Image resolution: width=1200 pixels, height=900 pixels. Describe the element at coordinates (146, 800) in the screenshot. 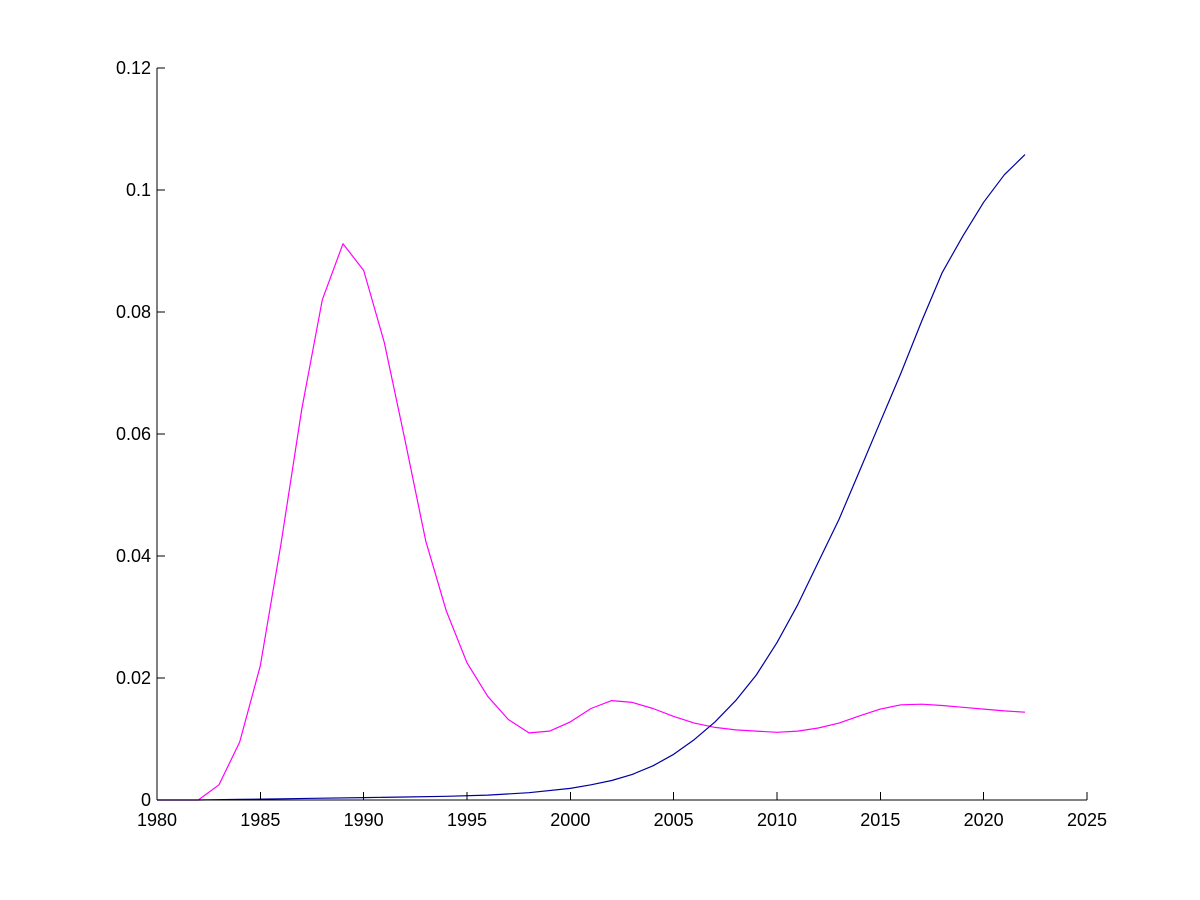

I see `y-tick-label: 0` at that location.